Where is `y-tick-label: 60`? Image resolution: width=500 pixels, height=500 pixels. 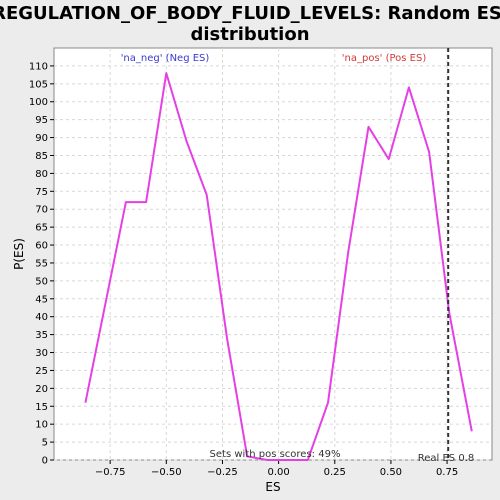
y-tick-label: 60 is located at coordinates (41, 246).